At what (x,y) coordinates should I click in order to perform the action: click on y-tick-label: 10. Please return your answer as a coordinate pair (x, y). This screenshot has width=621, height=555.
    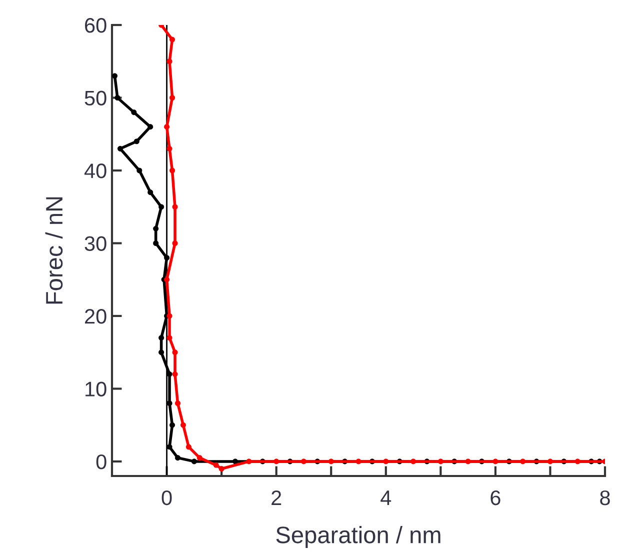
    Looking at the image, I should click on (96, 389).